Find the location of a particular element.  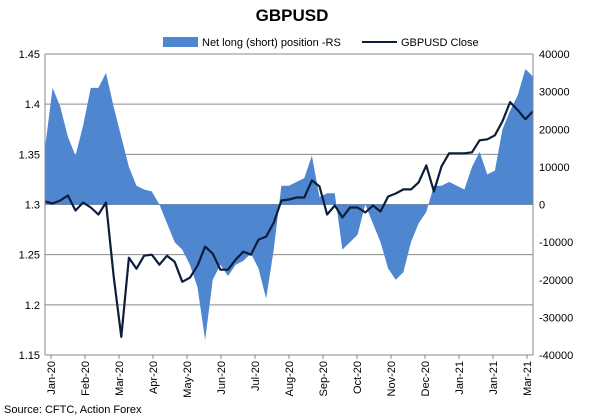

x-tick-label: Jan-20 is located at coordinates (52, 378).